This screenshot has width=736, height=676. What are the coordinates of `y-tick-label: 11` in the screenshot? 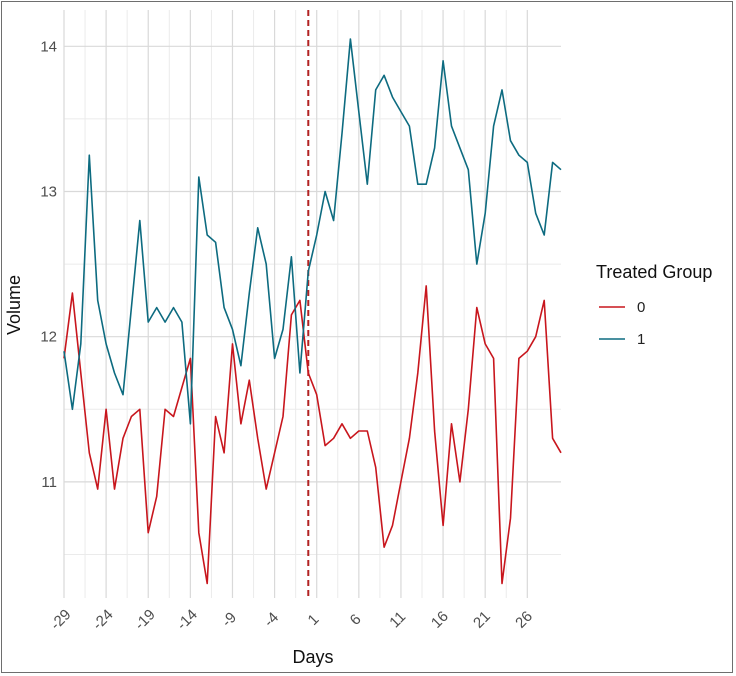 It's located at (49, 482).